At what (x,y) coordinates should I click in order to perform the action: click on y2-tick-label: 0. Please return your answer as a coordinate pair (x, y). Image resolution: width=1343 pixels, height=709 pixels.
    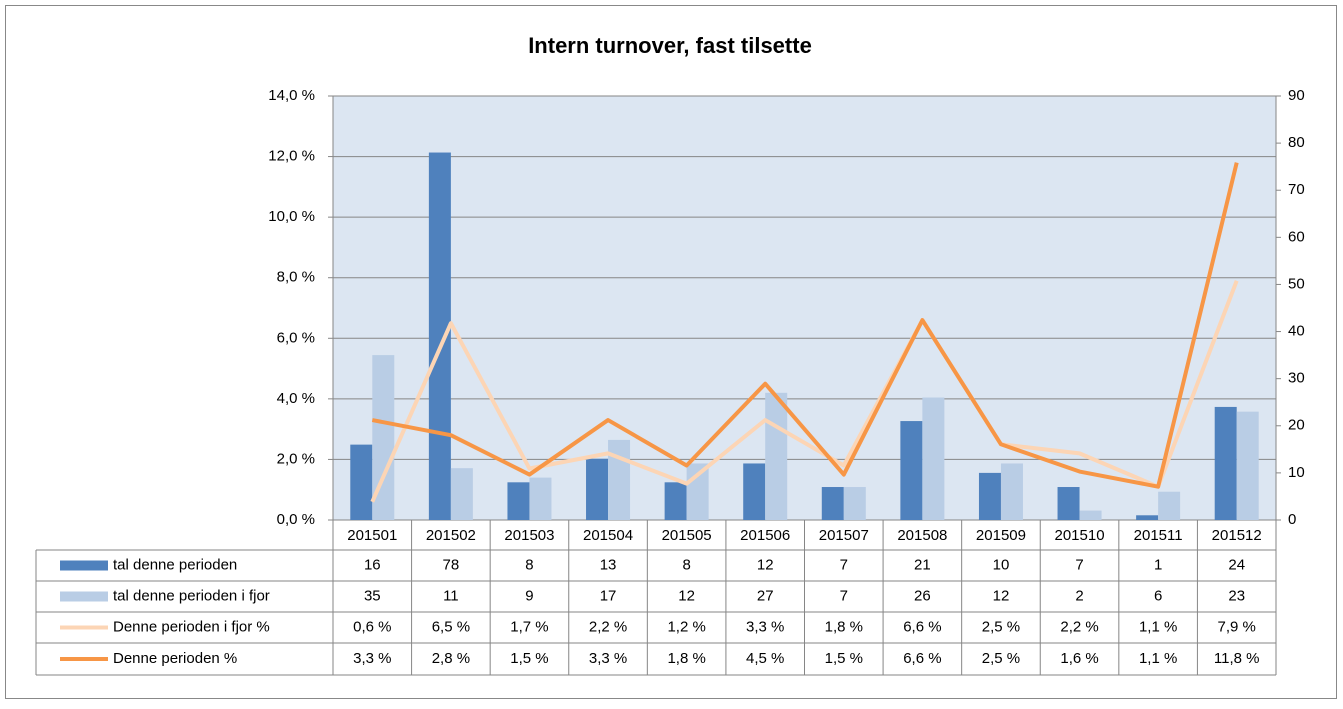
    Looking at the image, I should click on (1292, 519).